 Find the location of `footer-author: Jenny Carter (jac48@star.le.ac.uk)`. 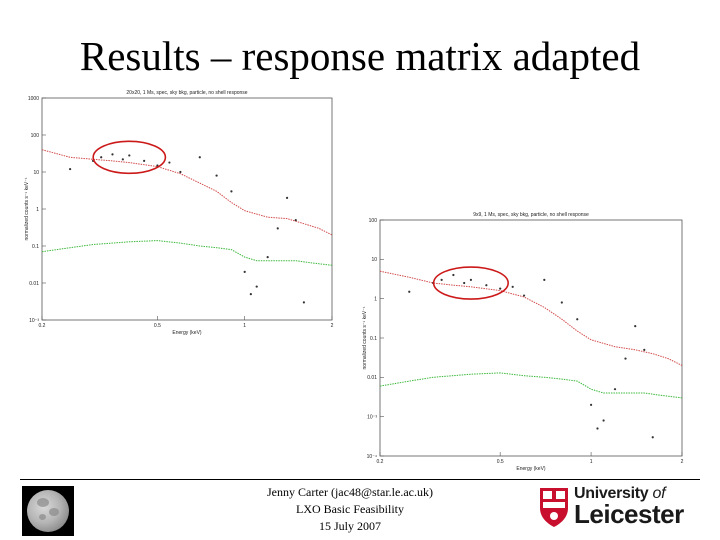

footer-author: Jenny Carter (jac48@star.le.ac.uk) is located at coordinates (350, 492).